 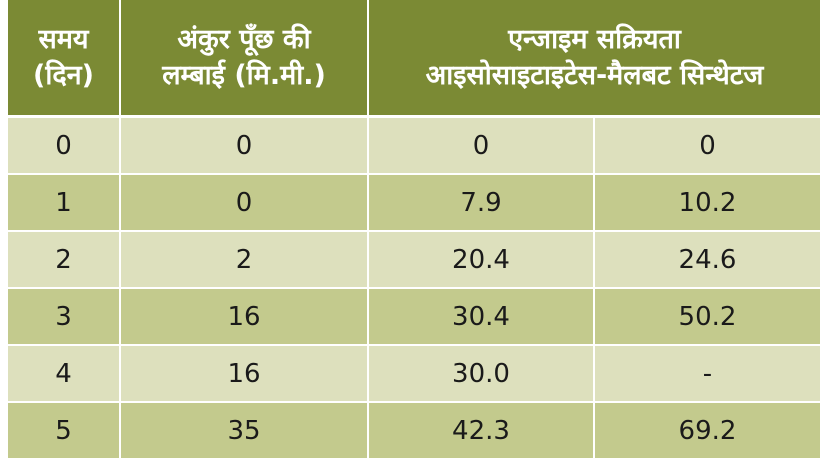 What do you see at coordinates (594, 39) in the screenshot?
I see `header-enzyme-line-1: एन्जाइम सक्रियता` at bounding box center [594, 39].